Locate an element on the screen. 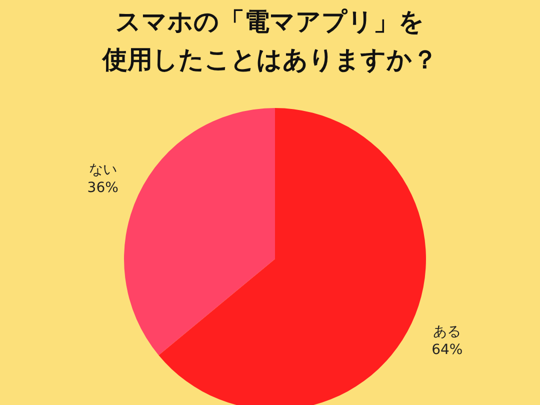 This screenshot has height=405, width=540. data-label: 64% is located at coordinates (447, 350).